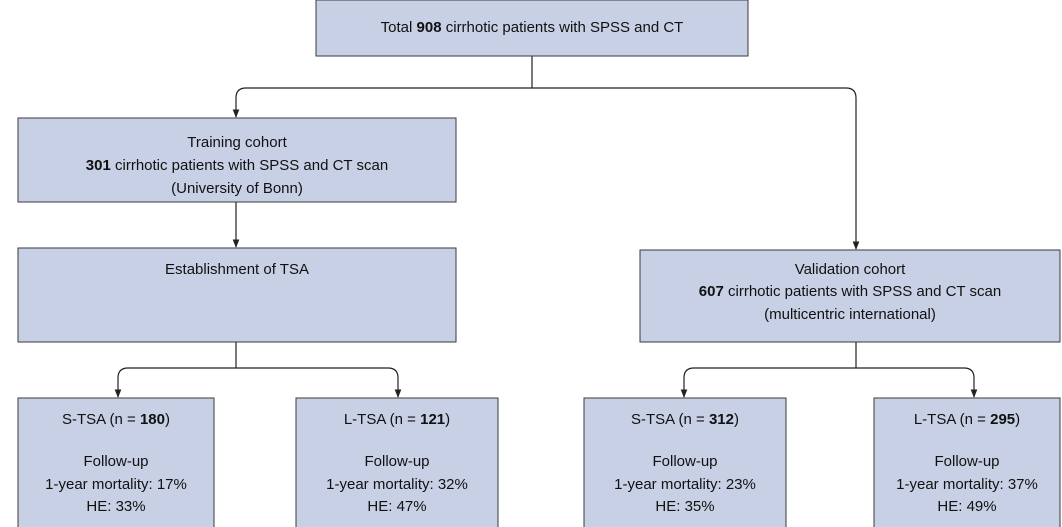 This screenshot has height=527, width=1062. I want to click on node-text: HE: 49%, so click(966, 506).